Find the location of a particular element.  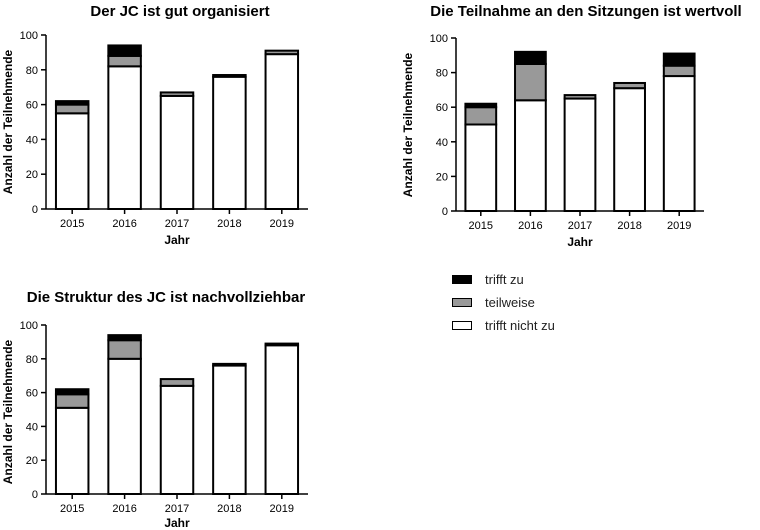

legend-item: trifft nicht zu is located at coordinates (503, 325).